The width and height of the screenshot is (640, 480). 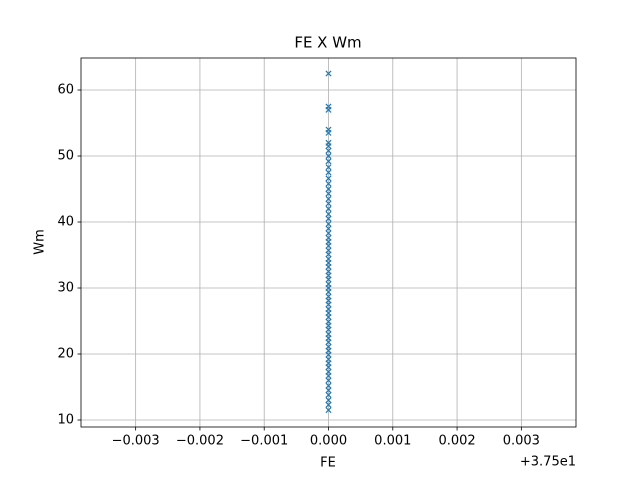 I want to click on y-tick-label: 30, so click(x=65, y=288).